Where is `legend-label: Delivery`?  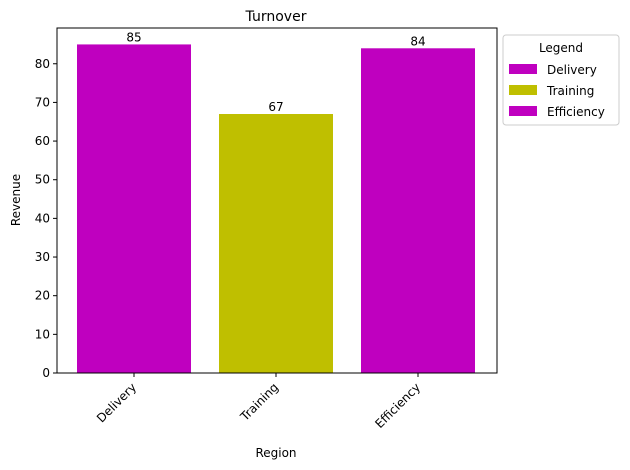 legend-label: Delivery is located at coordinates (572, 70).